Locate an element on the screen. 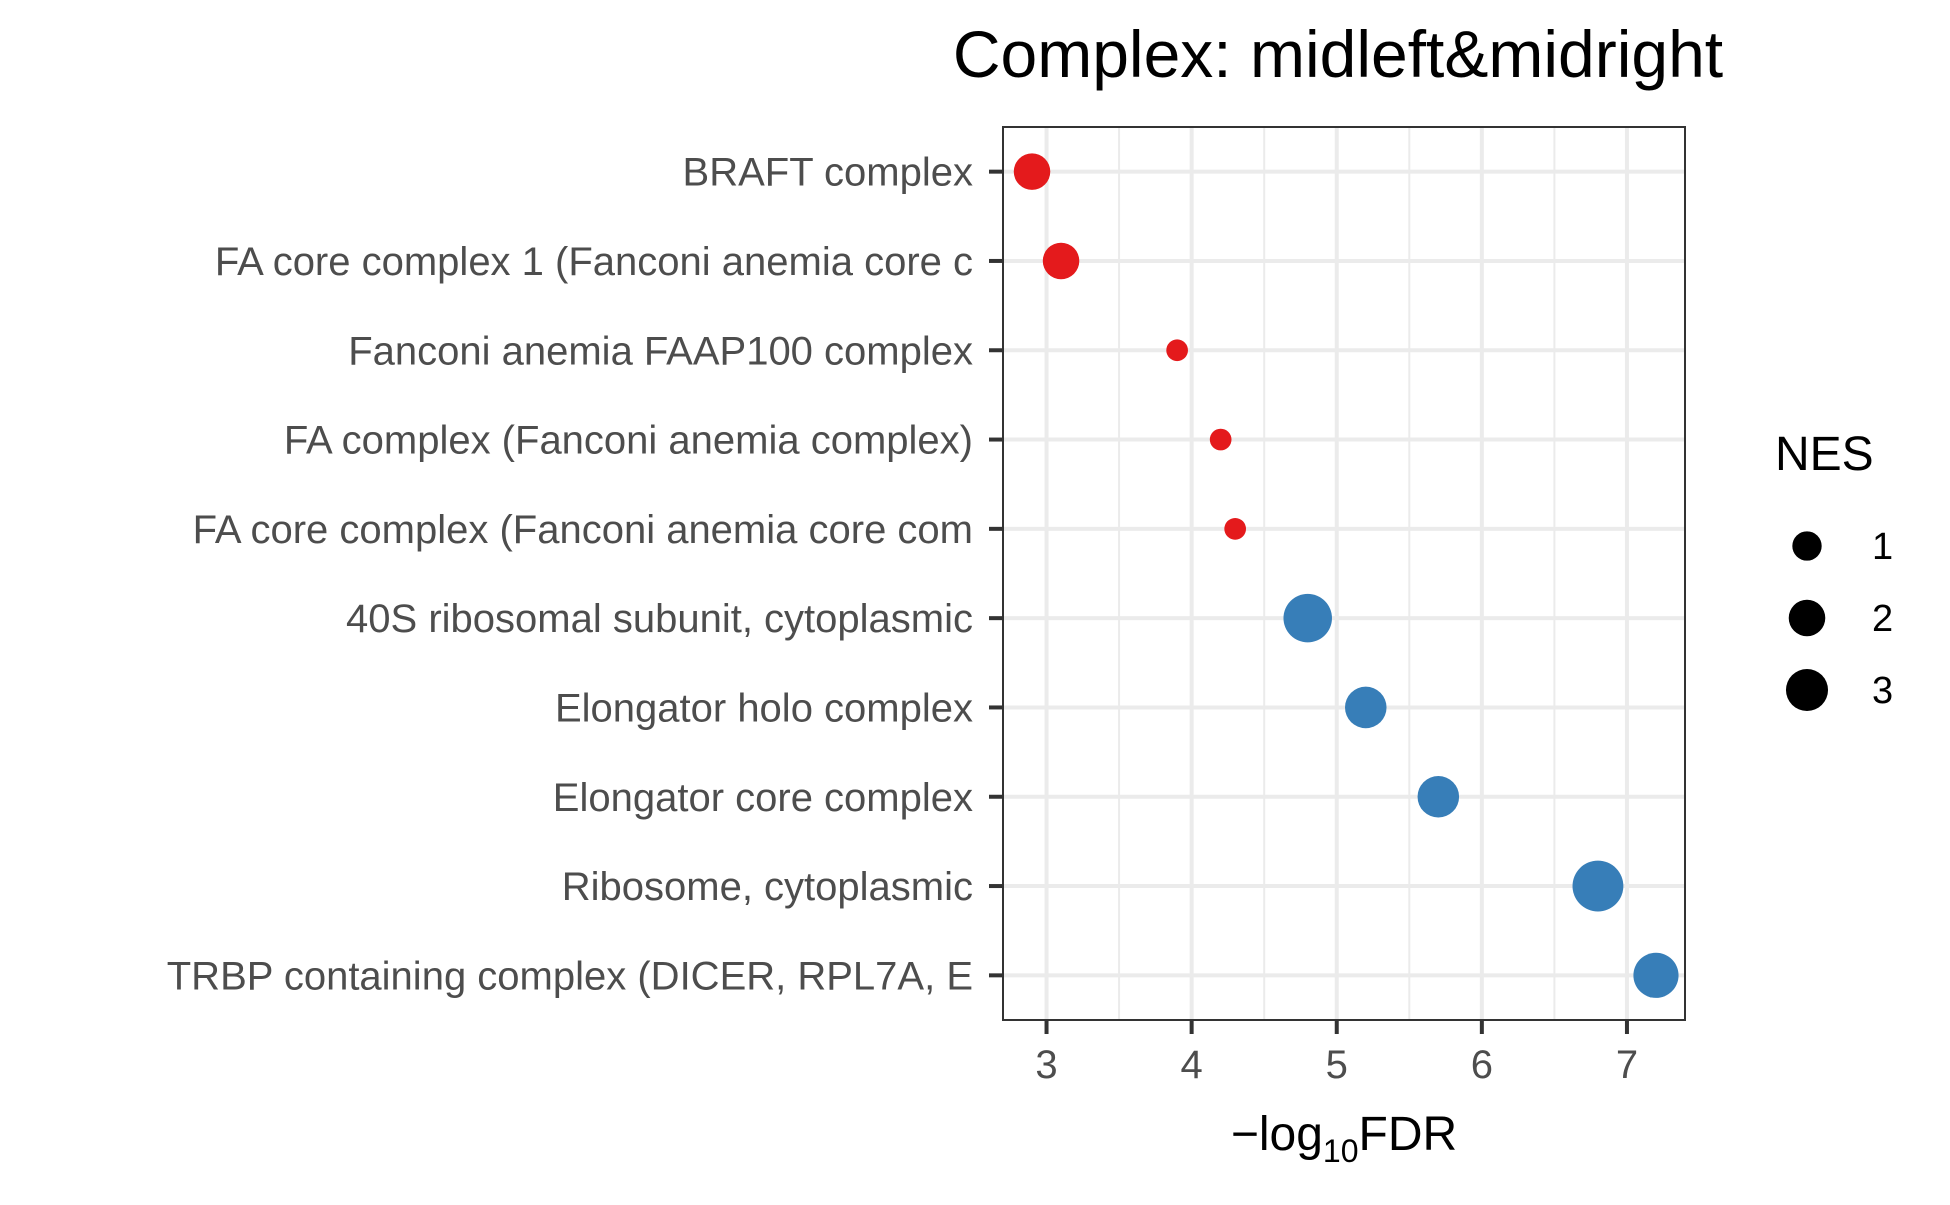  y-tick-label: Fanconi anemia FAAP100 complex is located at coordinates (660, 351).